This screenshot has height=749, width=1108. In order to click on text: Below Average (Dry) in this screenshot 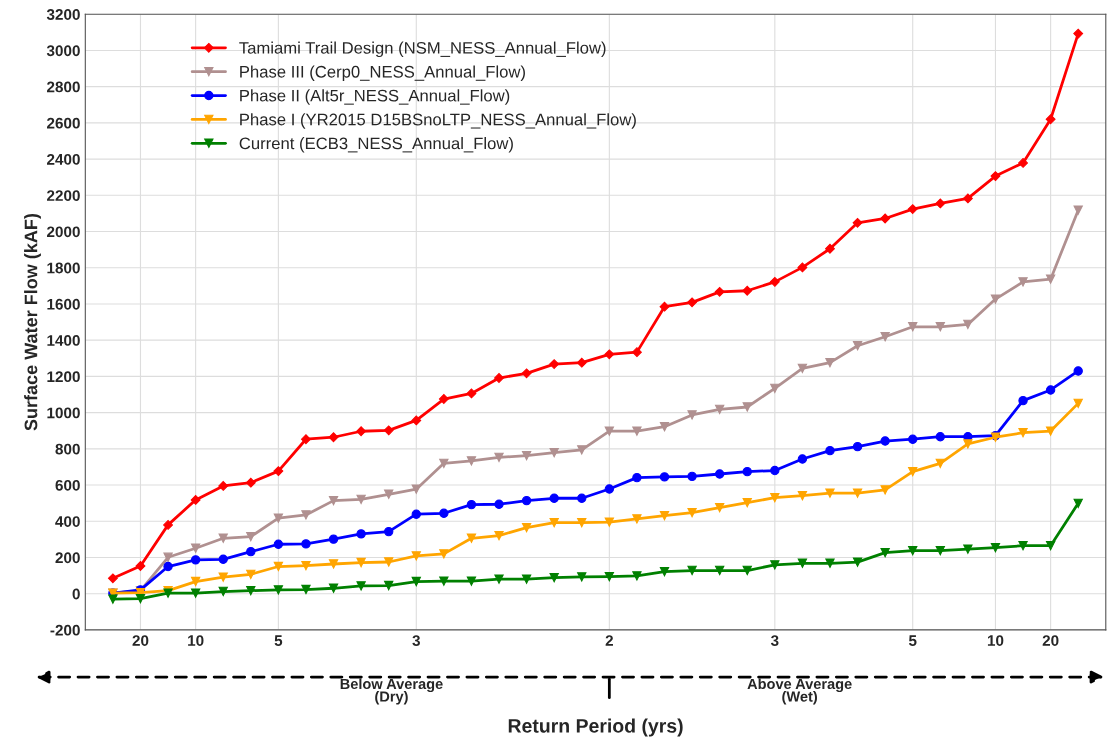, I will do `click(391, 691)`.